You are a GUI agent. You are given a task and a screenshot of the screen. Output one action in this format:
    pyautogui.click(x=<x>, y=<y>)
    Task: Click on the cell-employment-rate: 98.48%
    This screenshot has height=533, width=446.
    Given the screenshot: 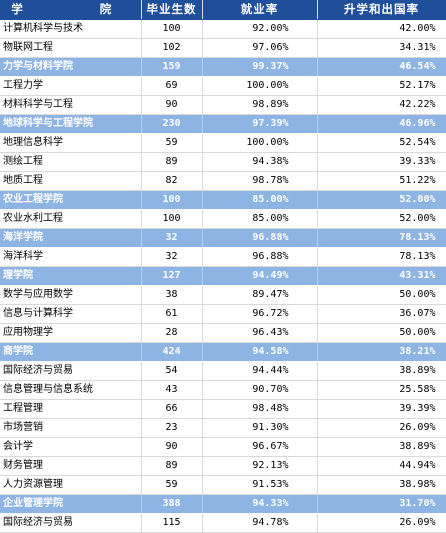 What is the action you would take?
    pyautogui.click(x=260, y=409)
    